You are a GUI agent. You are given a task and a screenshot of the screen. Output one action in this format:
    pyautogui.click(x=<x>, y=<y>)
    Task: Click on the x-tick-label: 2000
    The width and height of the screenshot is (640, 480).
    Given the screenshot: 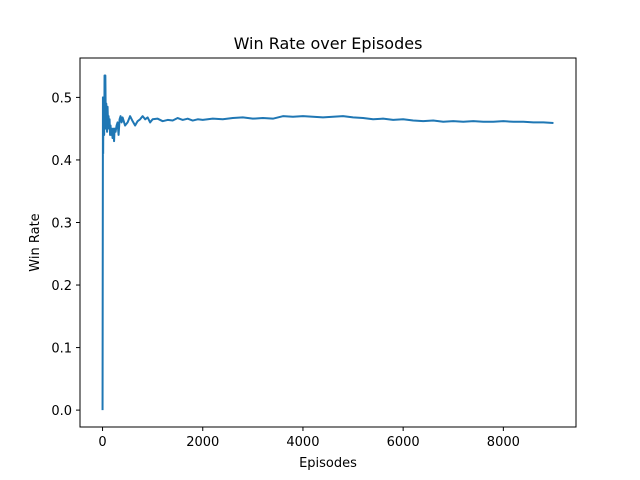 What is the action you would take?
    pyautogui.click(x=202, y=442)
    